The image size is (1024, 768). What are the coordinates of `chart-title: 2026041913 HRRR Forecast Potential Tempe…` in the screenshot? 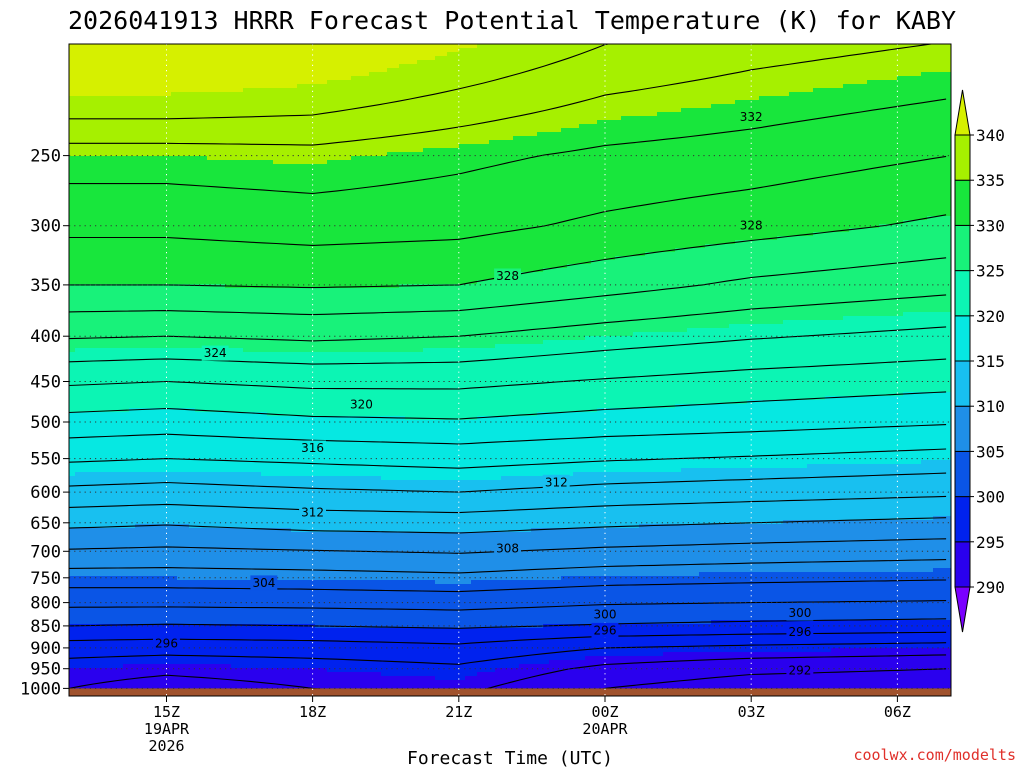 It's located at (512, 20).